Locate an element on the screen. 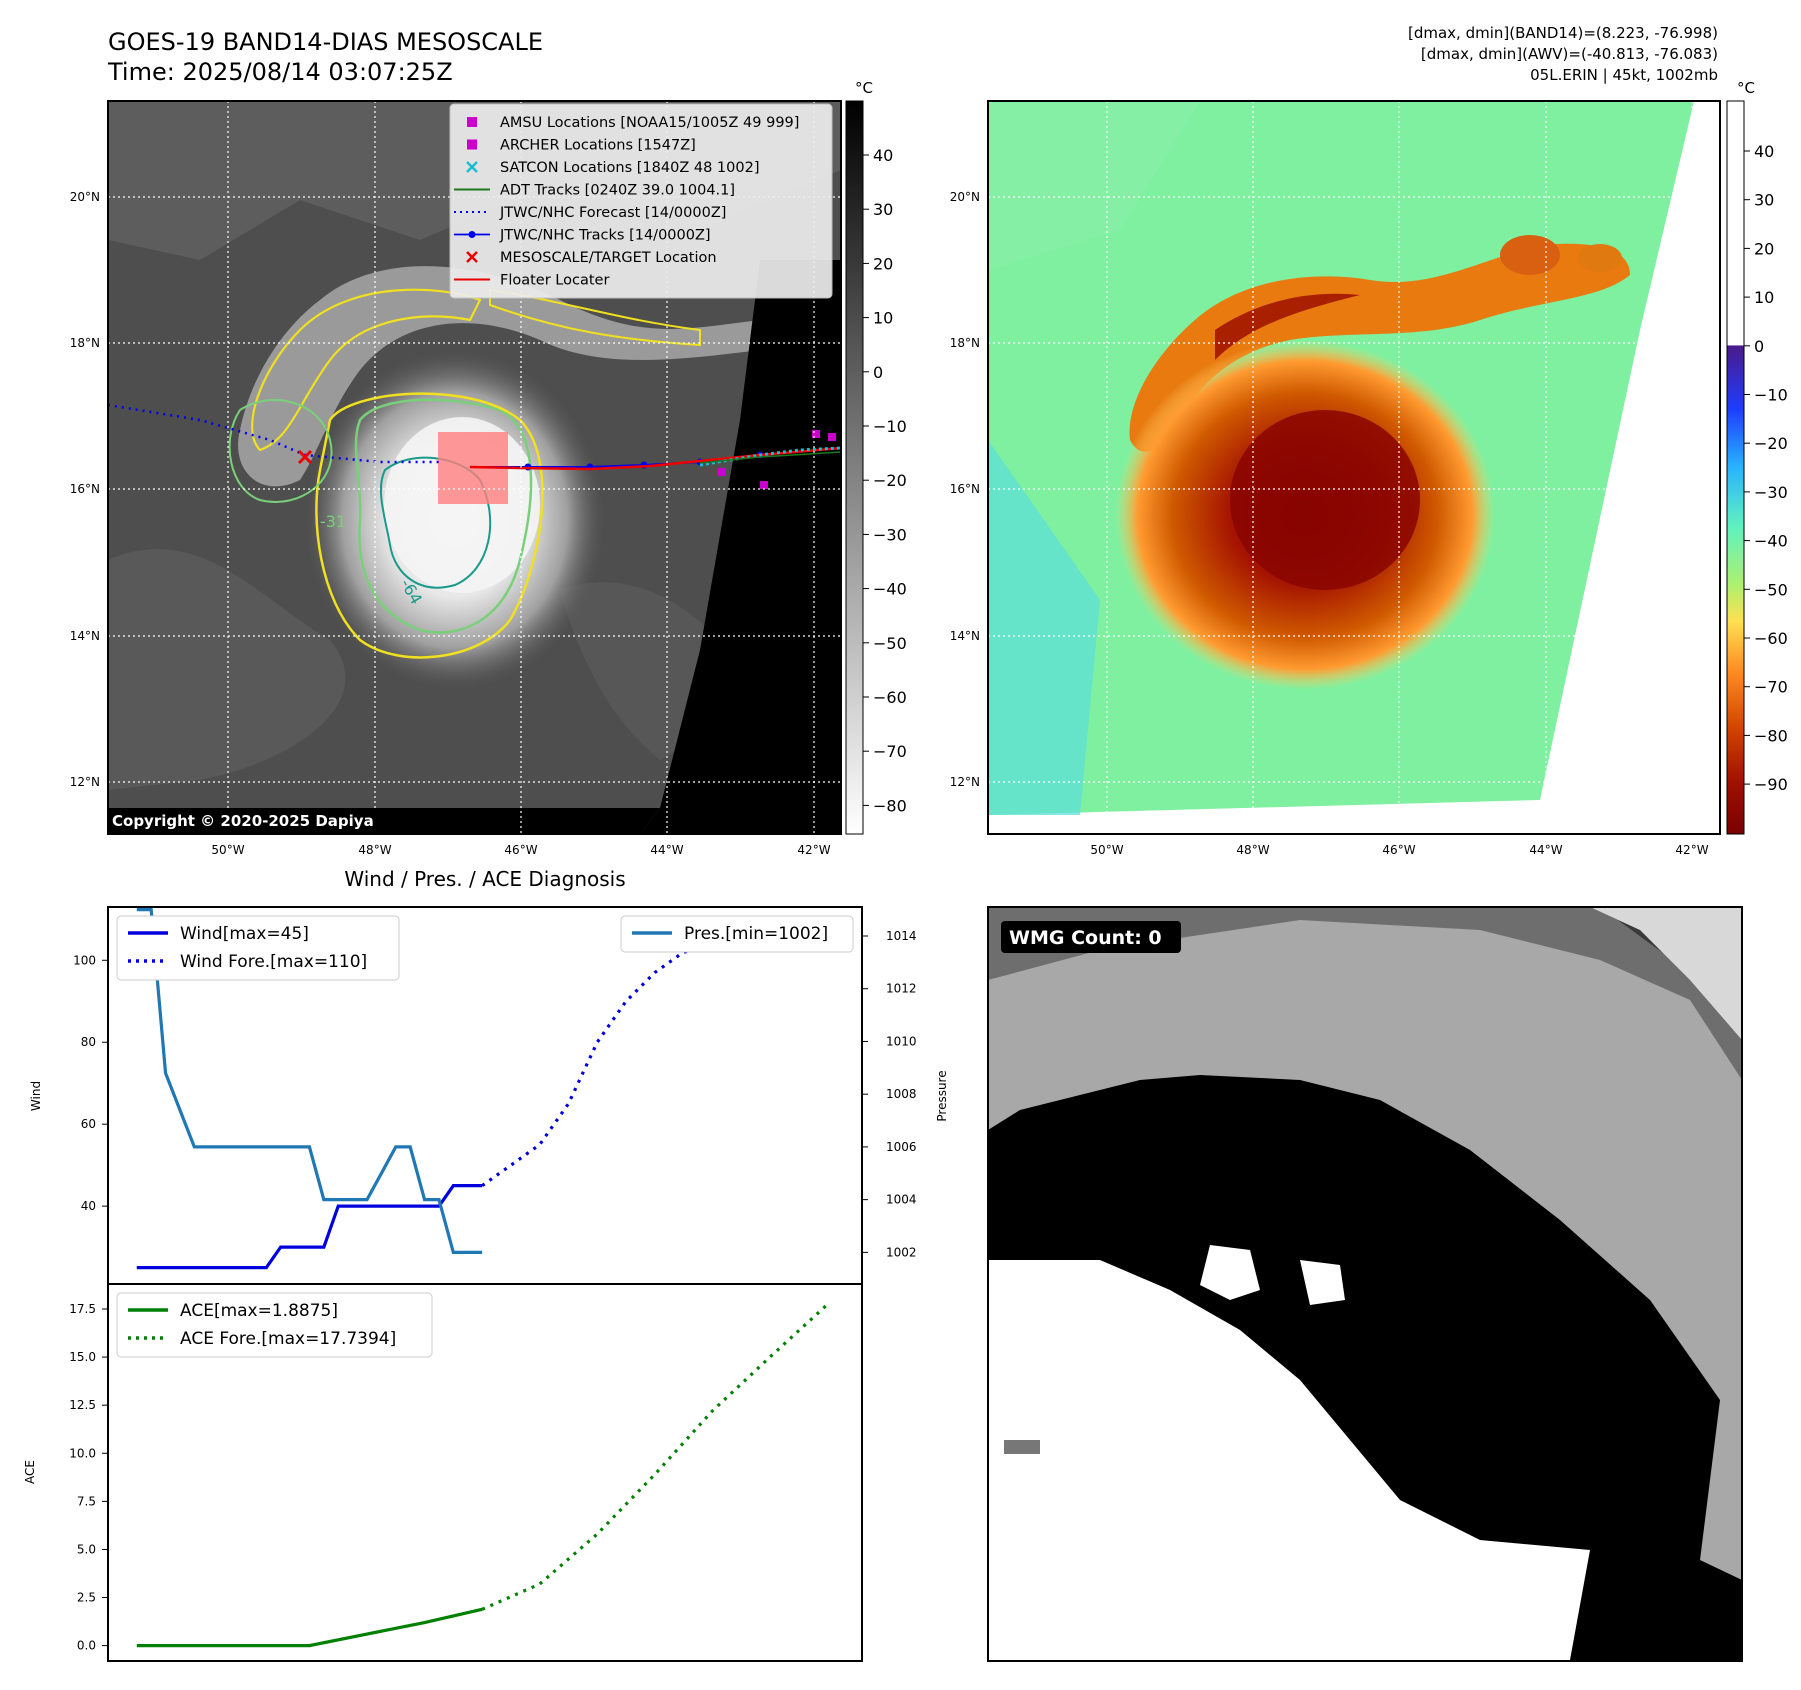  colorbar-tick-label: −90 is located at coordinates (1771, 784).